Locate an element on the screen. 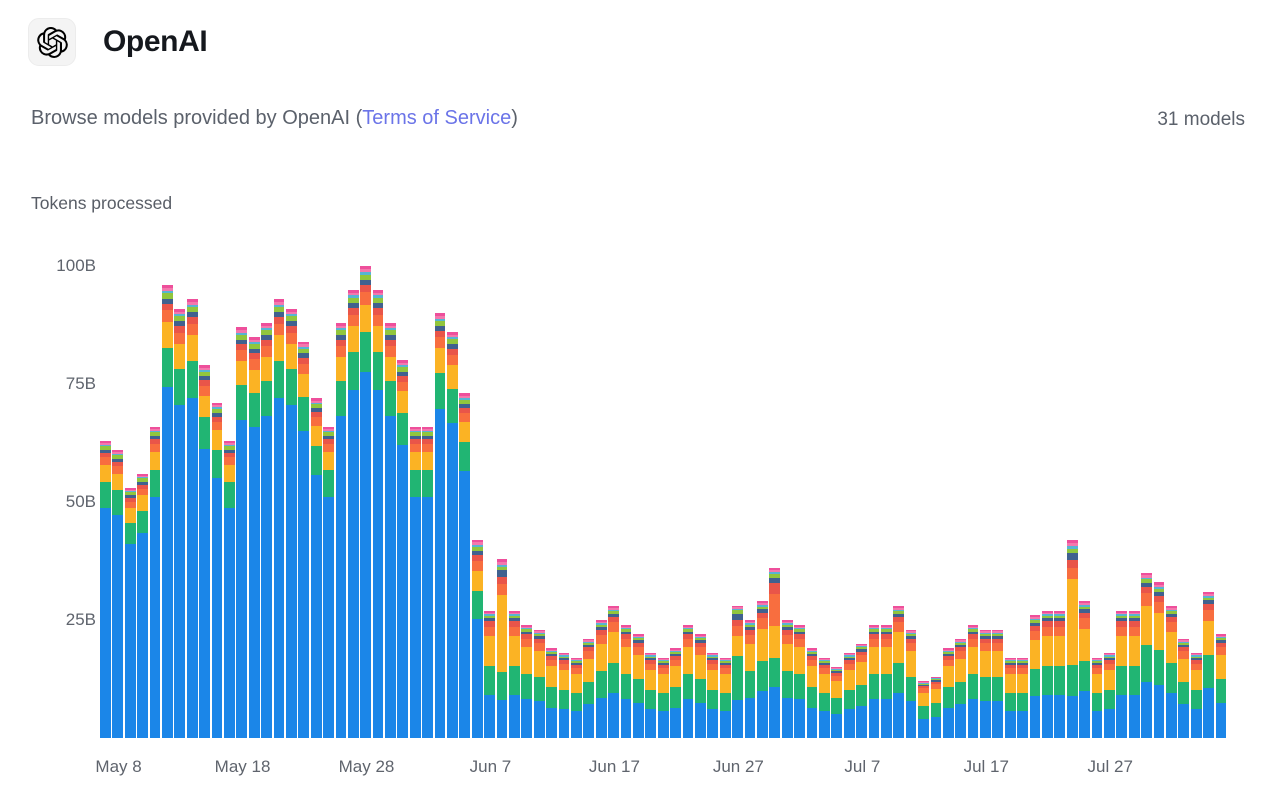  terms-of-service-link: Terms of Service is located at coordinates (437, 118).